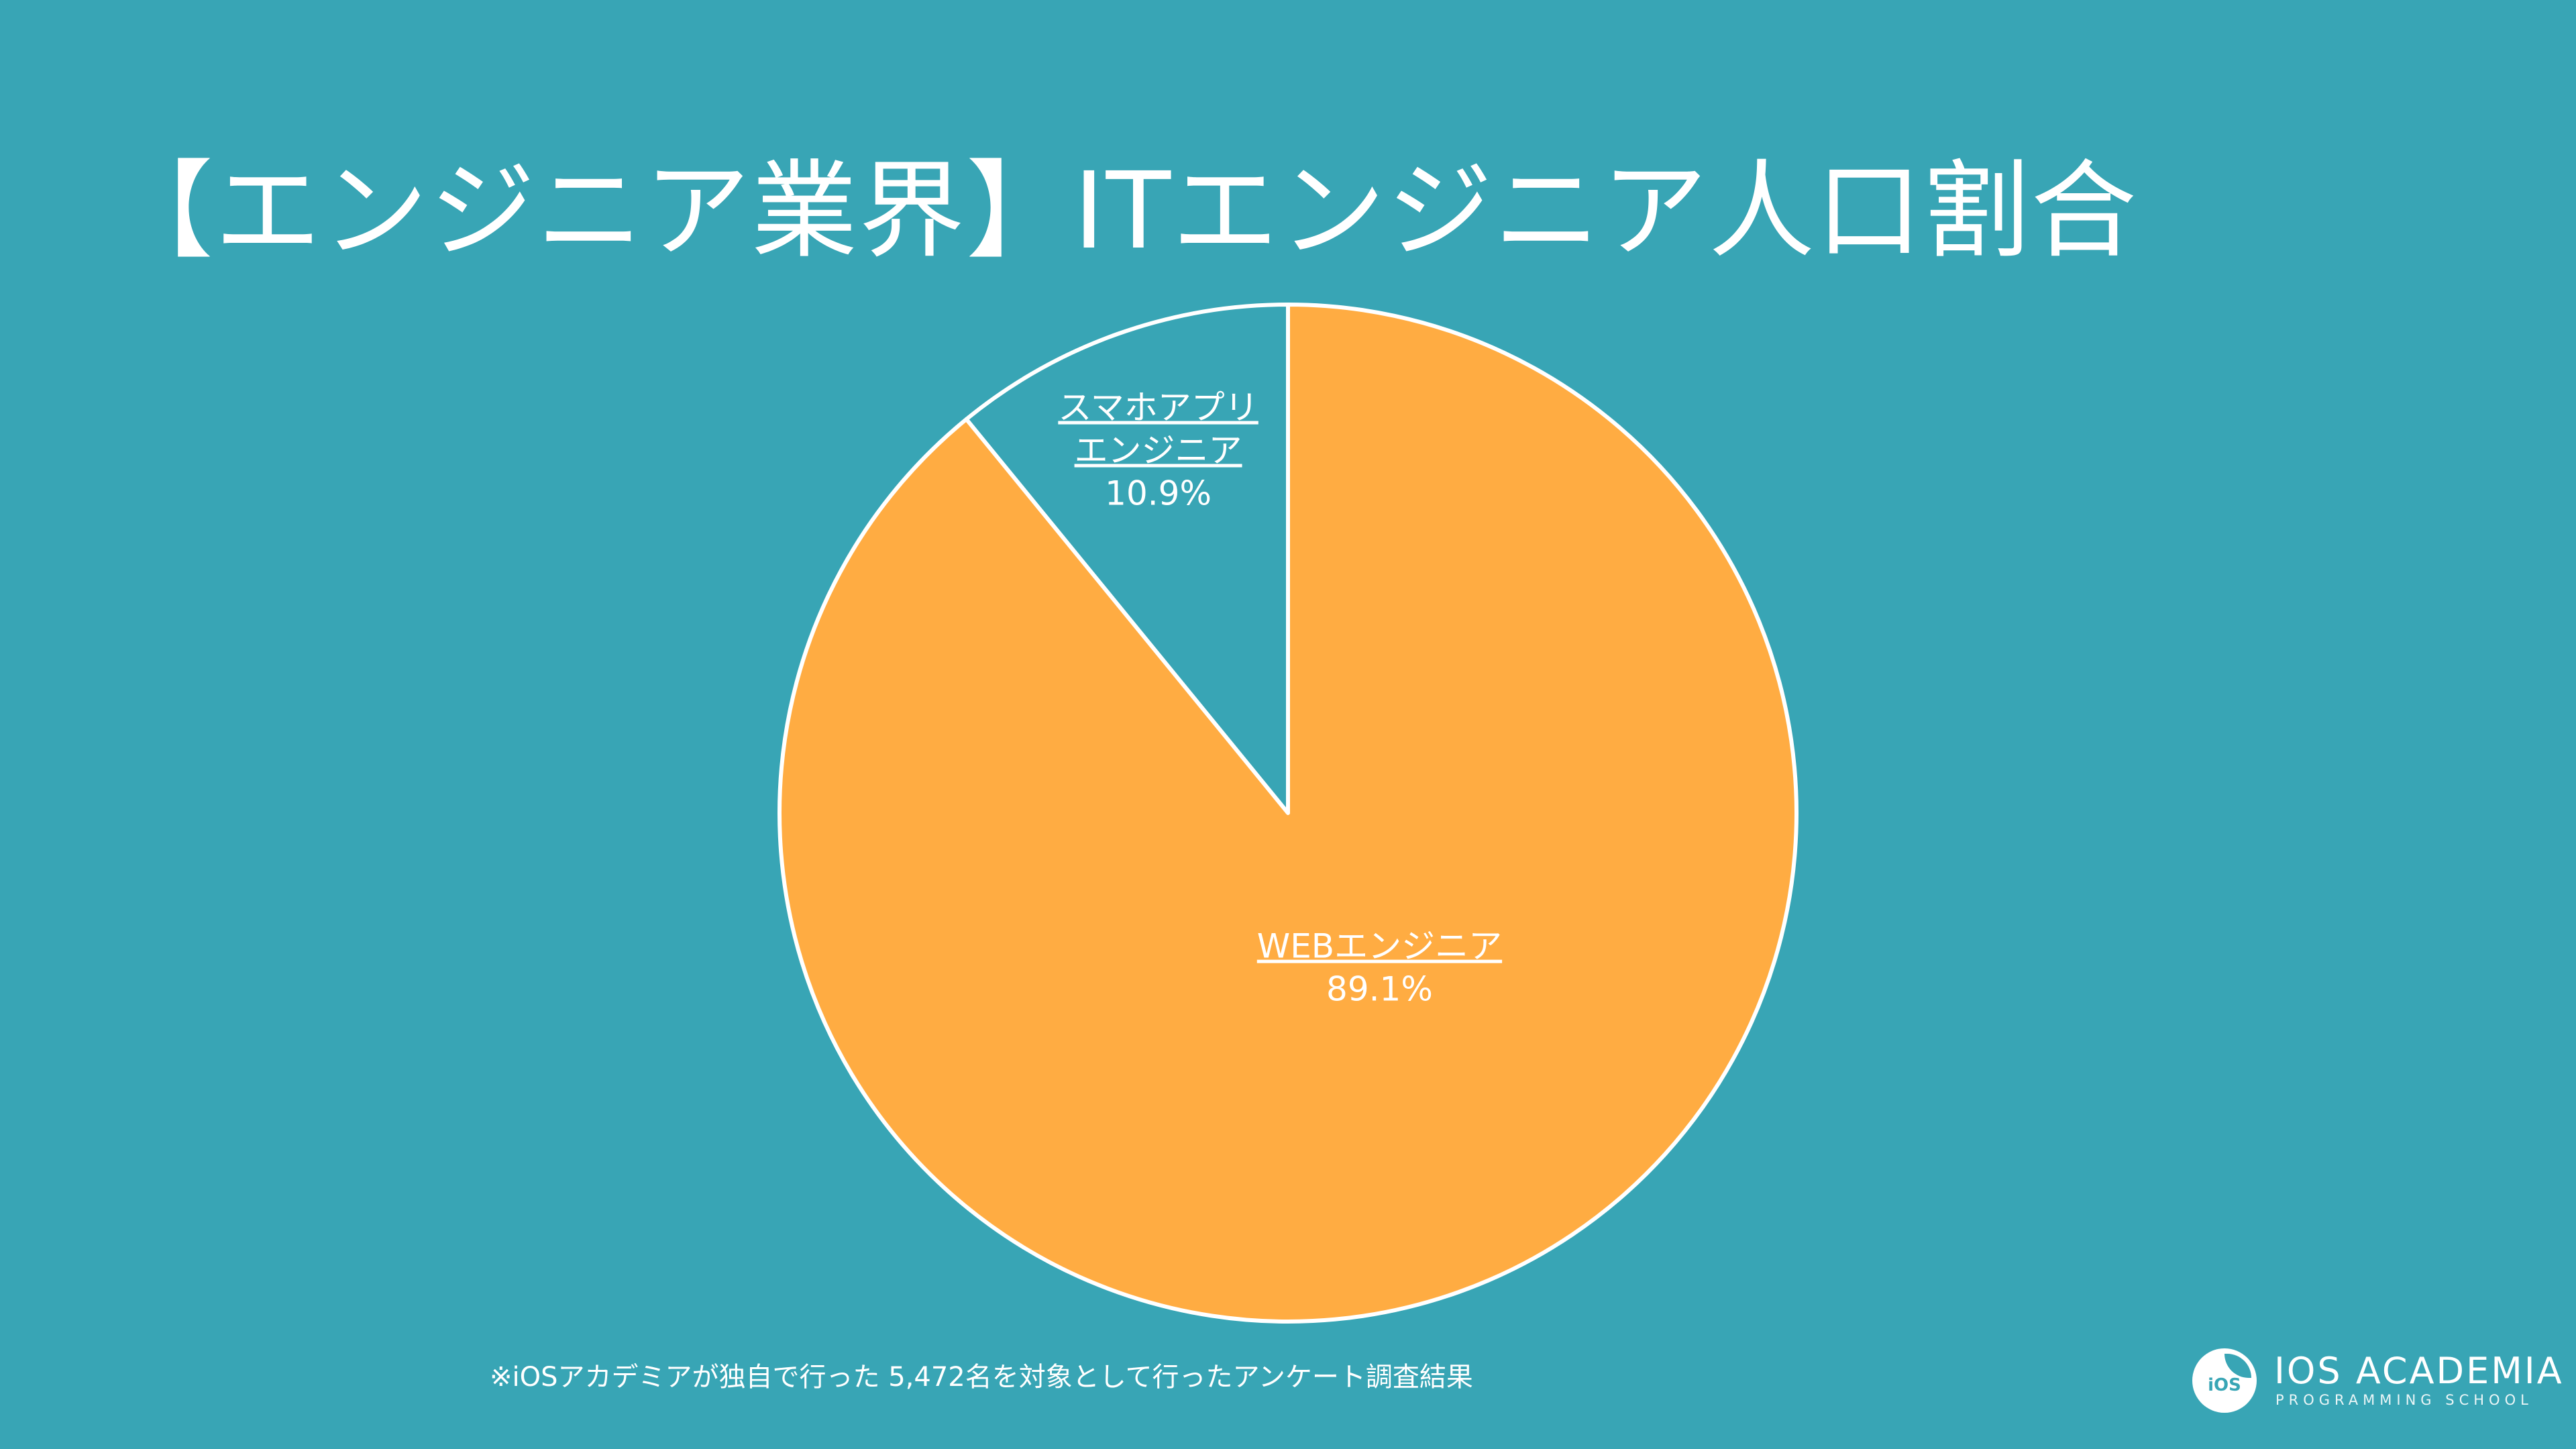  I want to click on logo-tagline: PROGRAMMING SCHOOL, so click(2404, 1400).